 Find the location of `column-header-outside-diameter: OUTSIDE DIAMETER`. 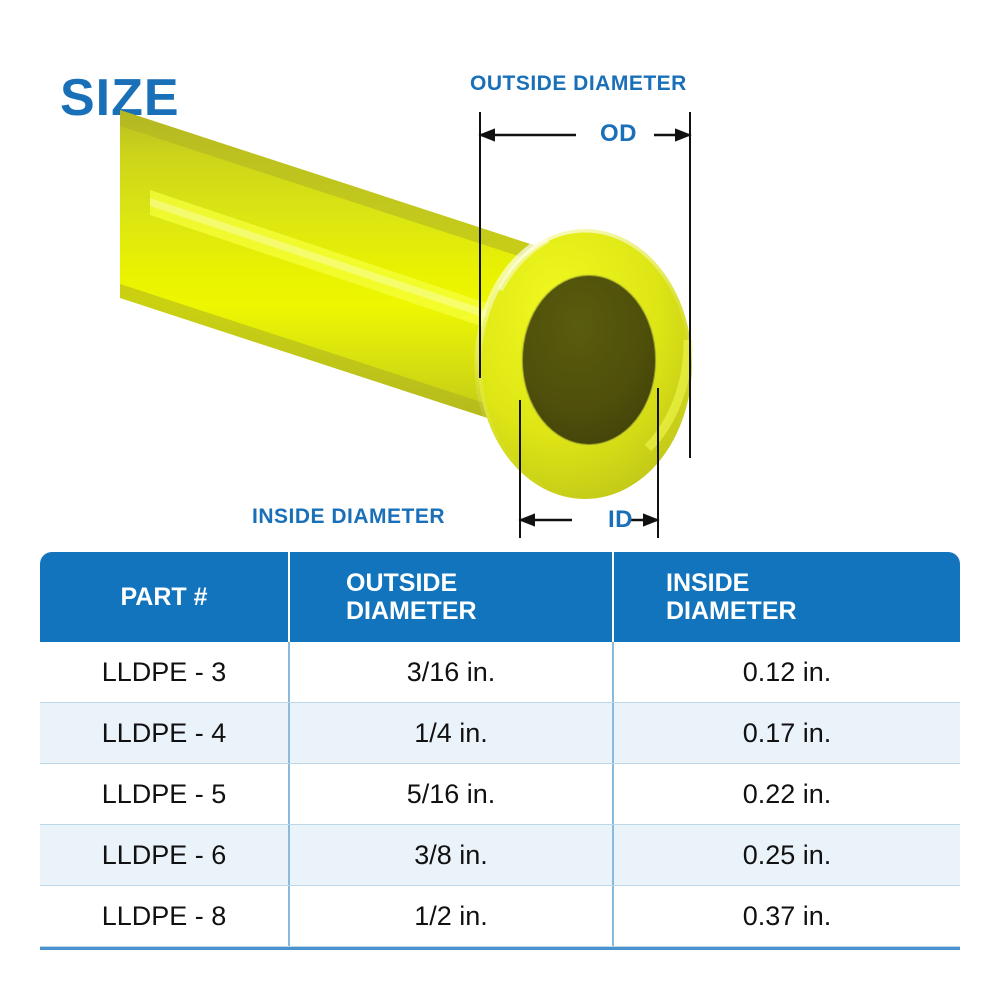

column-header-outside-diameter: OUTSIDE DIAMETER is located at coordinates (450, 597).